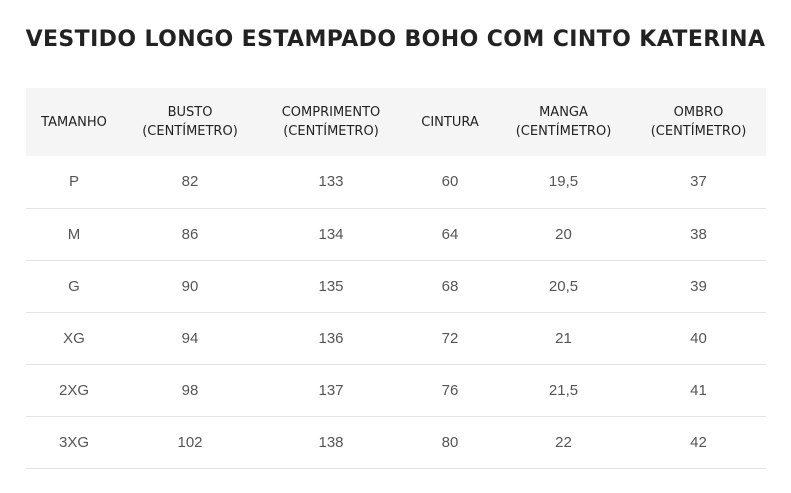  I want to click on header-label: BUSTO, so click(190, 112).